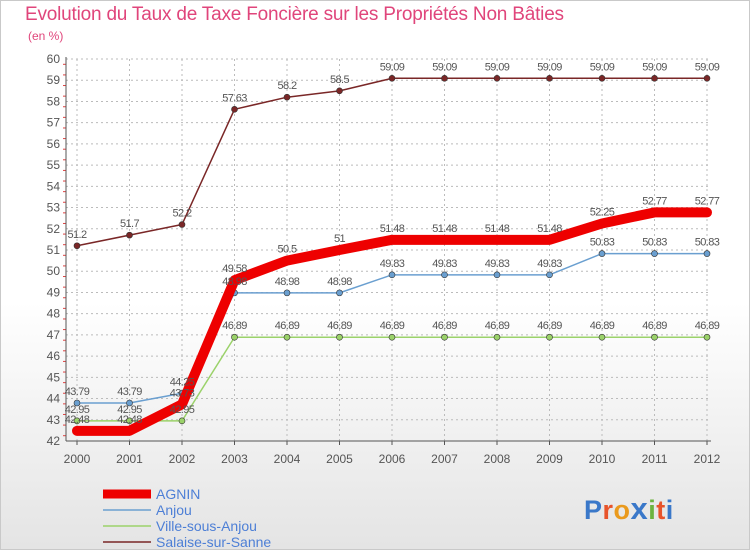 This screenshot has width=750, height=550. I want to click on data-label-salaise-sur-sanne: 58.5, so click(339, 80).